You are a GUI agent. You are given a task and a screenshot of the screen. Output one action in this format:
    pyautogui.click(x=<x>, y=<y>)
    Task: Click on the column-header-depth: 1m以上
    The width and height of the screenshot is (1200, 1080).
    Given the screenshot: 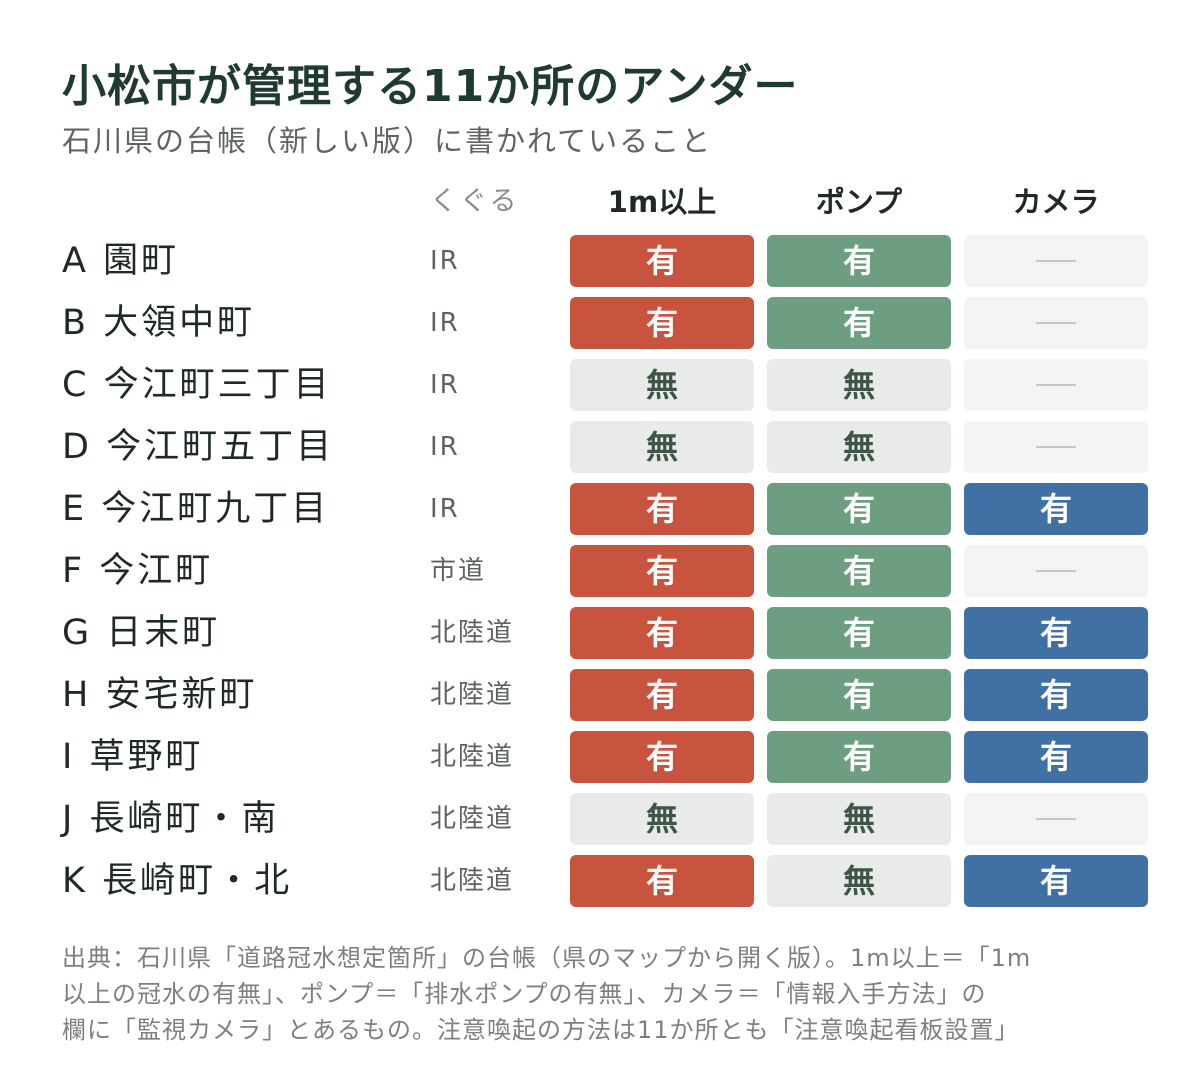 What is the action you would take?
    pyautogui.click(x=662, y=202)
    